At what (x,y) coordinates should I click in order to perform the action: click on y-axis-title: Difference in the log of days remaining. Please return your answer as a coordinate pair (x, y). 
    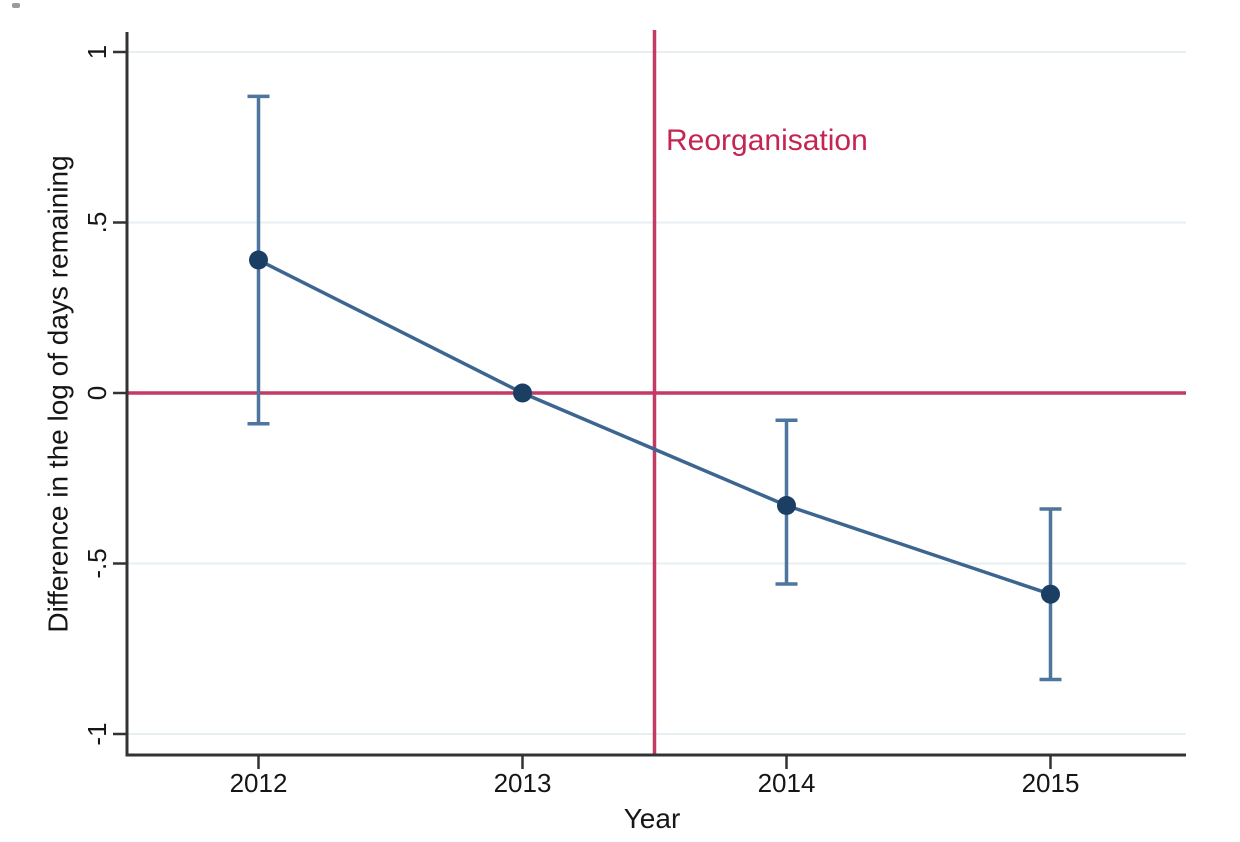
    Looking at the image, I should click on (58, 393).